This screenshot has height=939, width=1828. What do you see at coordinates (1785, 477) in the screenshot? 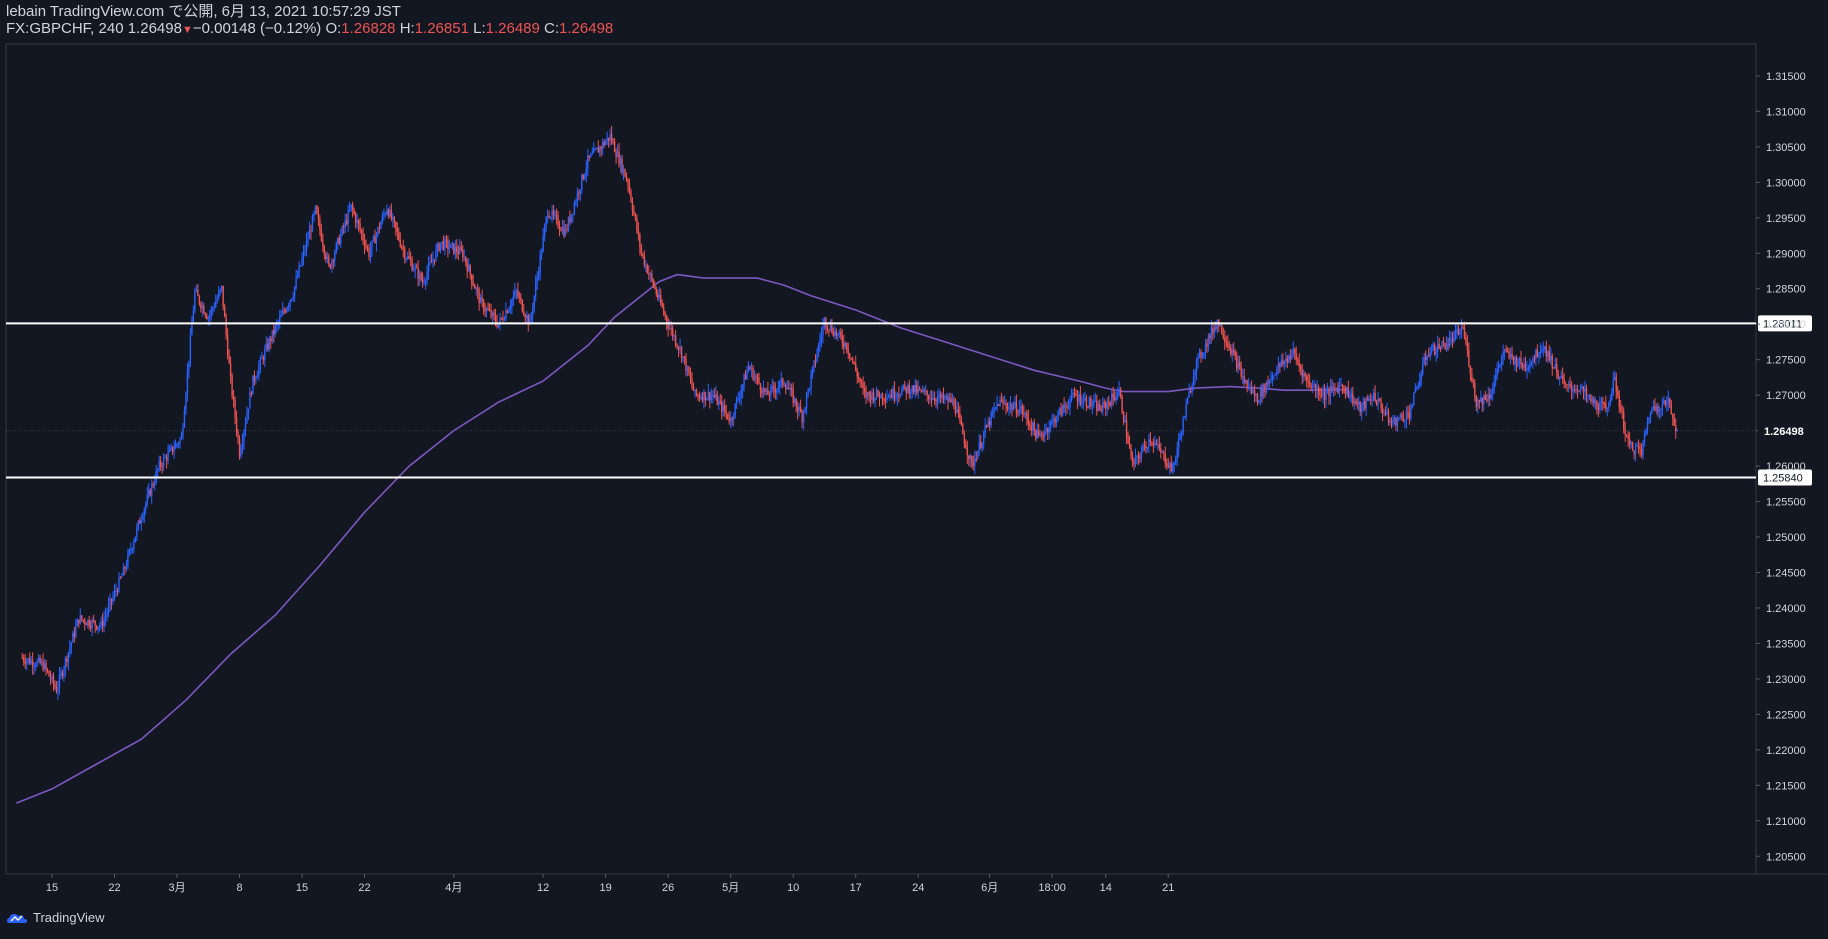
I see `level-tag-bg` at bounding box center [1785, 477].